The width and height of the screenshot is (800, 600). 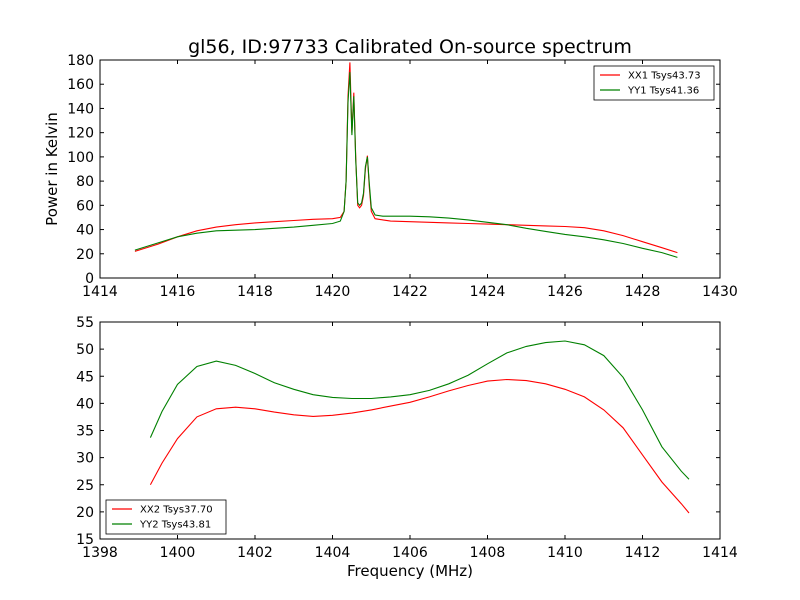 What do you see at coordinates (80, 158) in the screenshot?
I see `y-tick-label: 100` at bounding box center [80, 158].